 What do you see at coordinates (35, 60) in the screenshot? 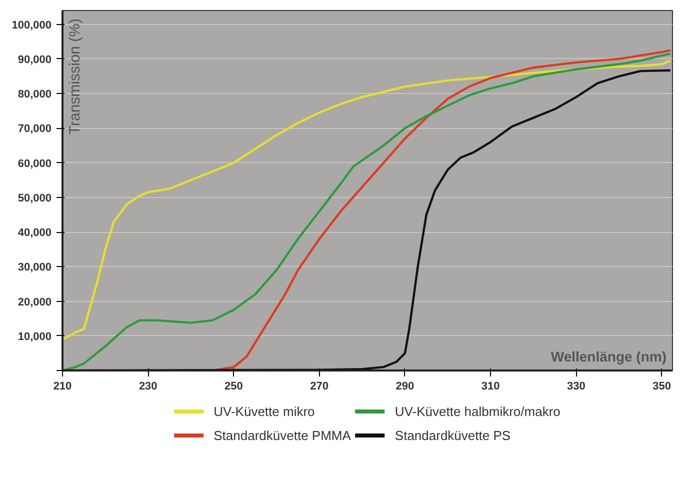
I see `y-tick-label: 90,000` at bounding box center [35, 60].